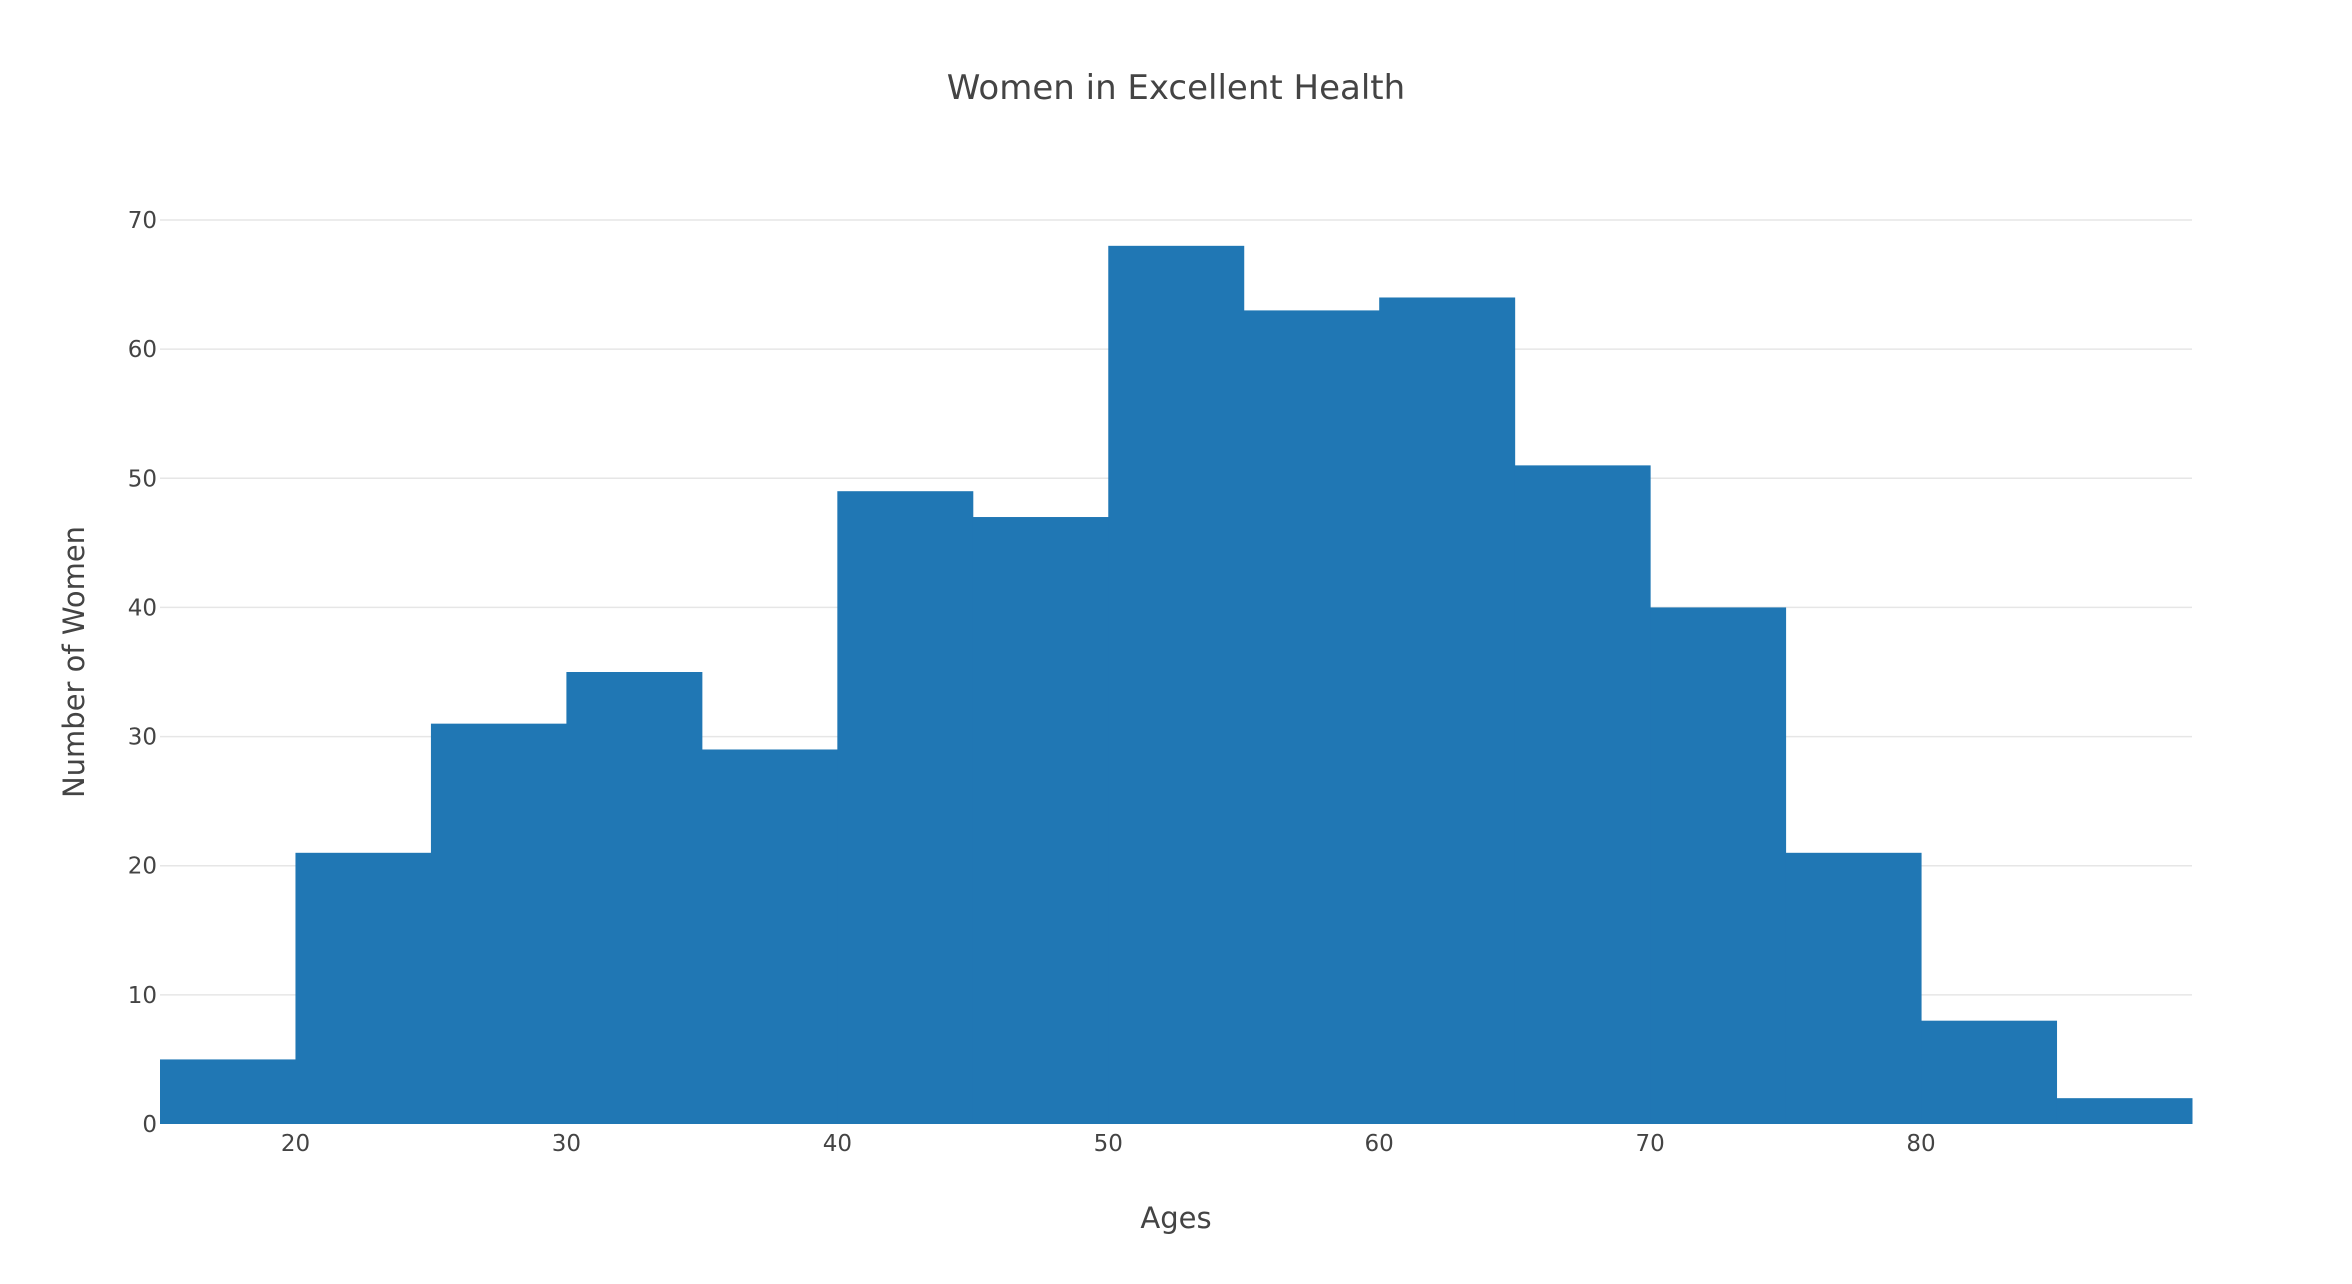 The image size is (2352, 1284). What do you see at coordinates (142, 867) in the screenshot?
I see `y-tick-label: 20` at bounding box center [142, 867].